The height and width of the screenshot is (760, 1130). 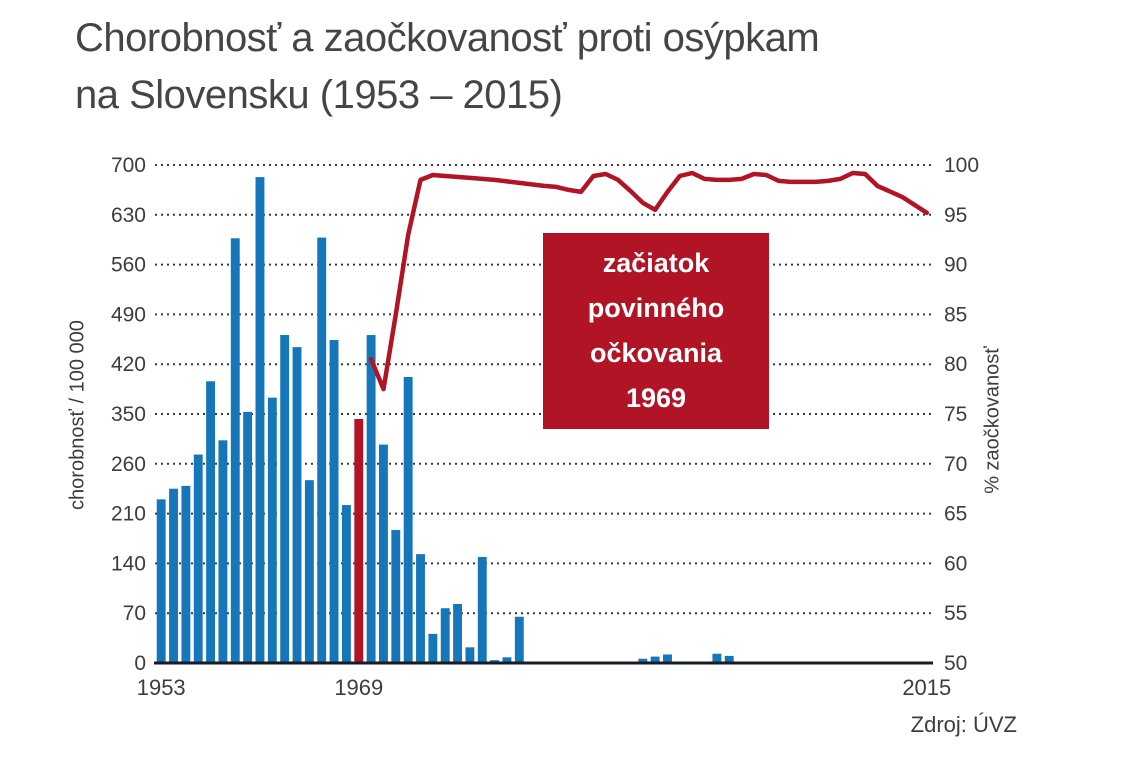 I want to click on left-axis-tick: 210, so click(x=128, y=514).